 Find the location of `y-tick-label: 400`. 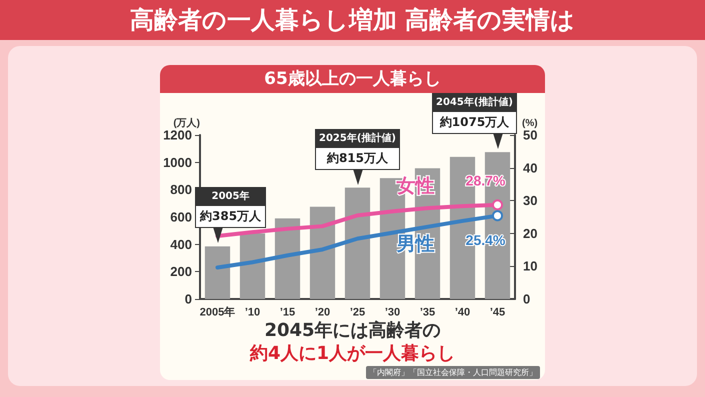

y-tick-label: 400 is located at coordinates (181, 244).